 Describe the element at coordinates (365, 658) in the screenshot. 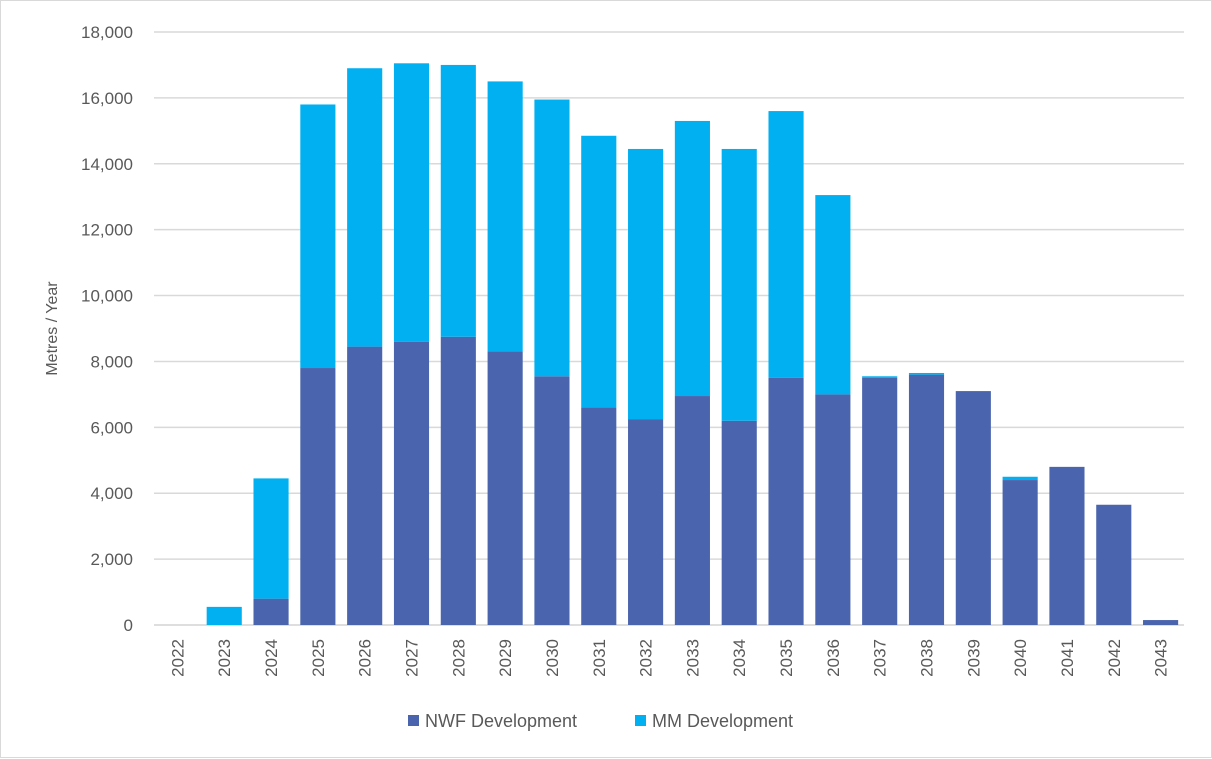

I see `x-tick-label: 2026` at that location.